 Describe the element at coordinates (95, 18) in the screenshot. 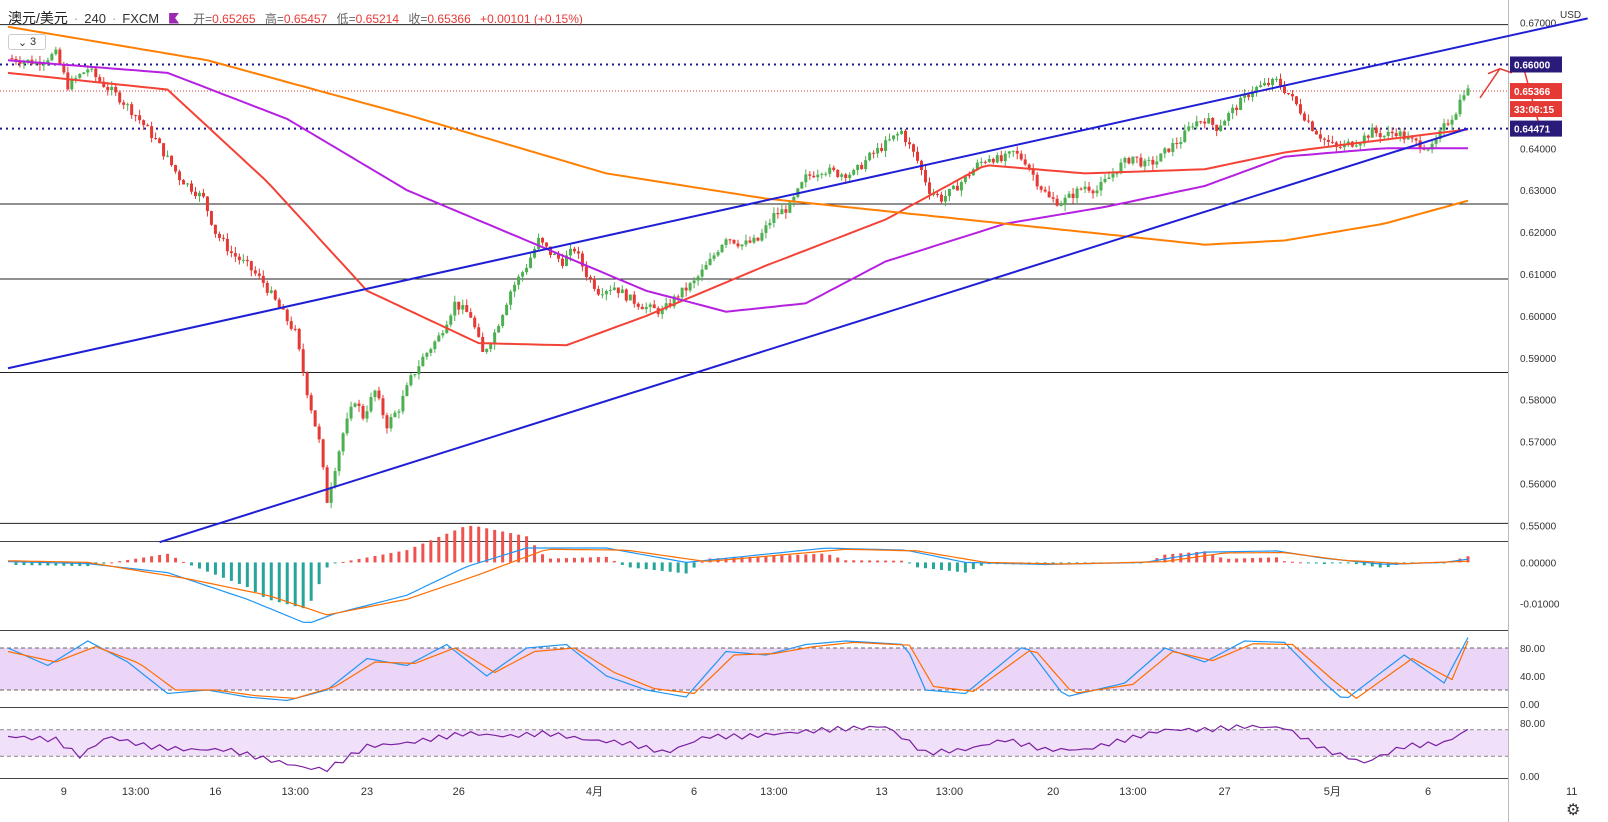

I see `interval-label: 240` at that location.